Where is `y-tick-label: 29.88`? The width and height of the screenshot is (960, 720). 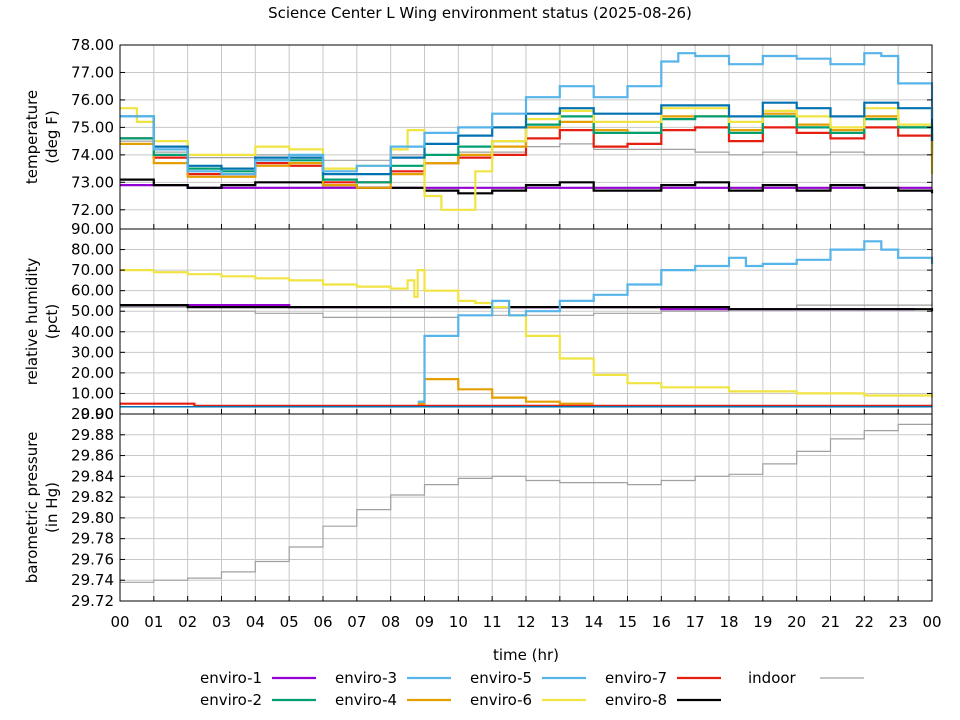 y-tick-label: 29.88 is located at coordinates (92, 435).